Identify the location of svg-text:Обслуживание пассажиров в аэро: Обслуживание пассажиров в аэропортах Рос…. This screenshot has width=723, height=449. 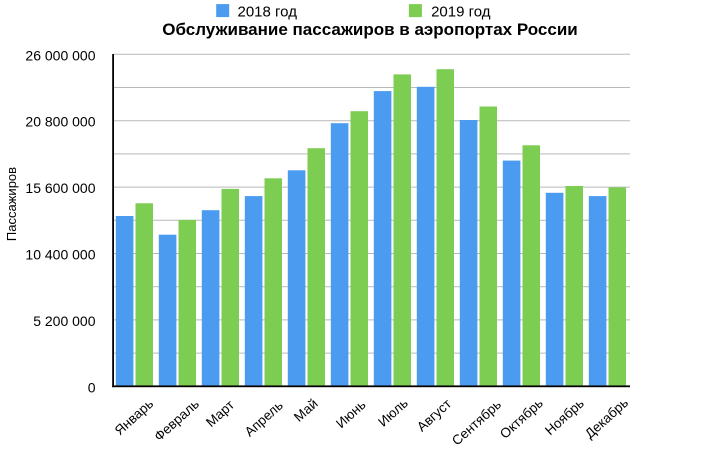
(369, 29).